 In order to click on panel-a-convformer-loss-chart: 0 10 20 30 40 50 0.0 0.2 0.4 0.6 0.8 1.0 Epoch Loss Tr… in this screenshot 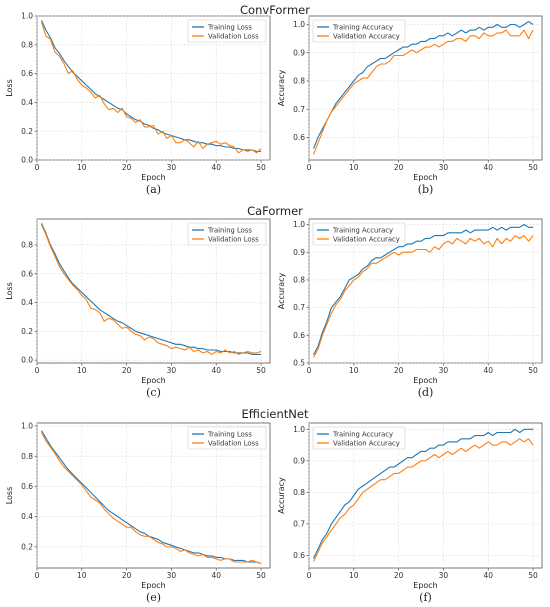, I will do `click(138, 104)`.